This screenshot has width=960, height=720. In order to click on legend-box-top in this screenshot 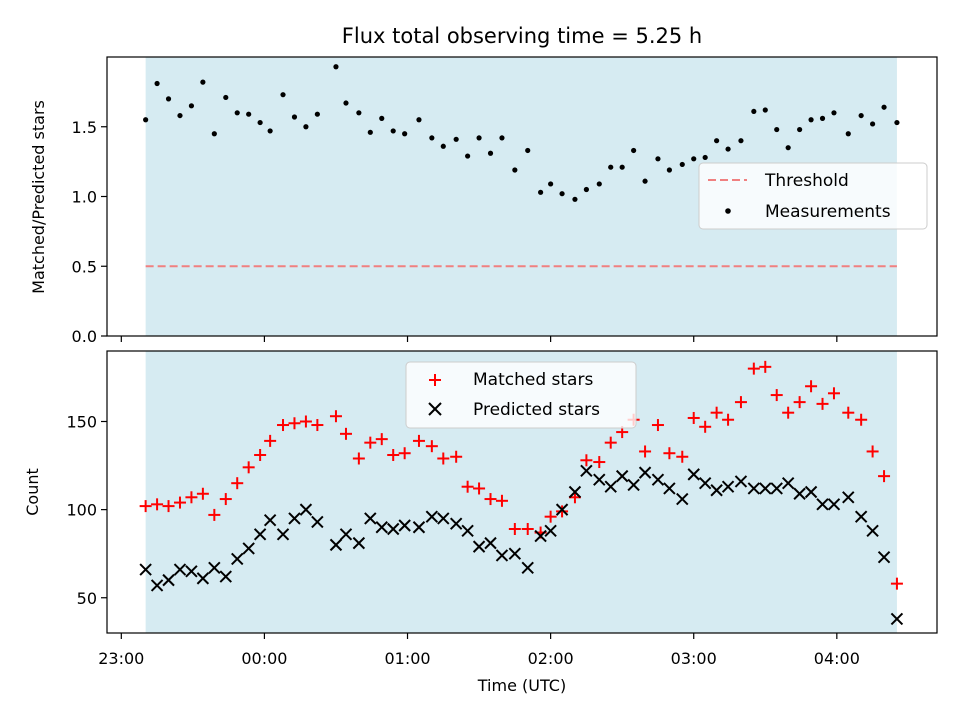, I will do `click(813, 196)`.